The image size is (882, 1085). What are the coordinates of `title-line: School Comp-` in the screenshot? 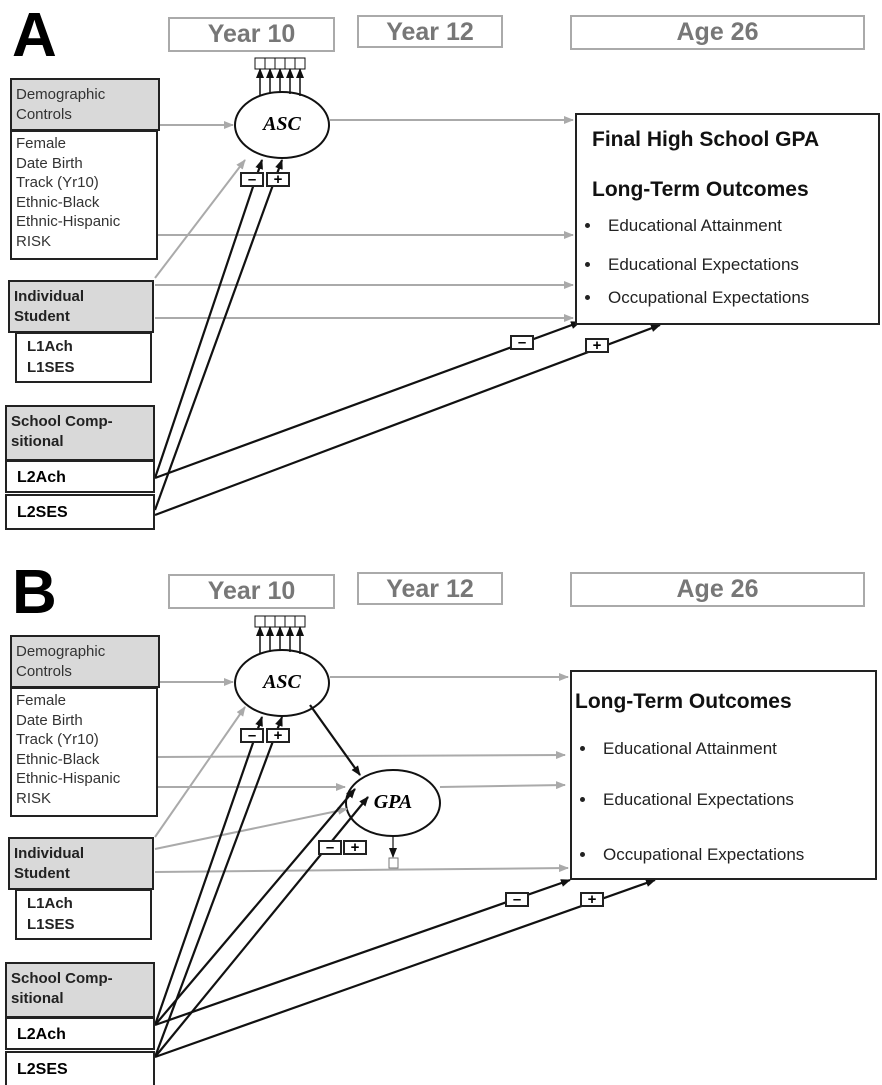 It's located at (62, 978).